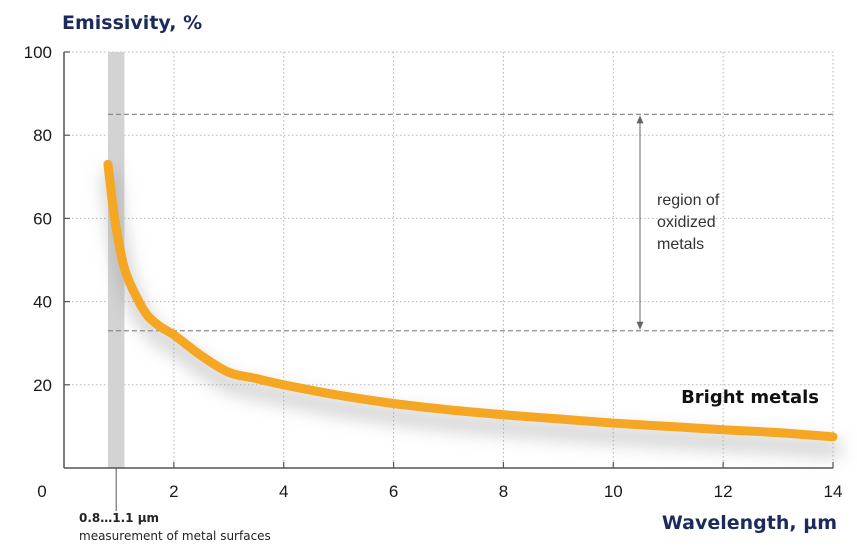 This screenshot has height=548, width=857. I want to click on y-tick-label: 40, so click(42, 302).